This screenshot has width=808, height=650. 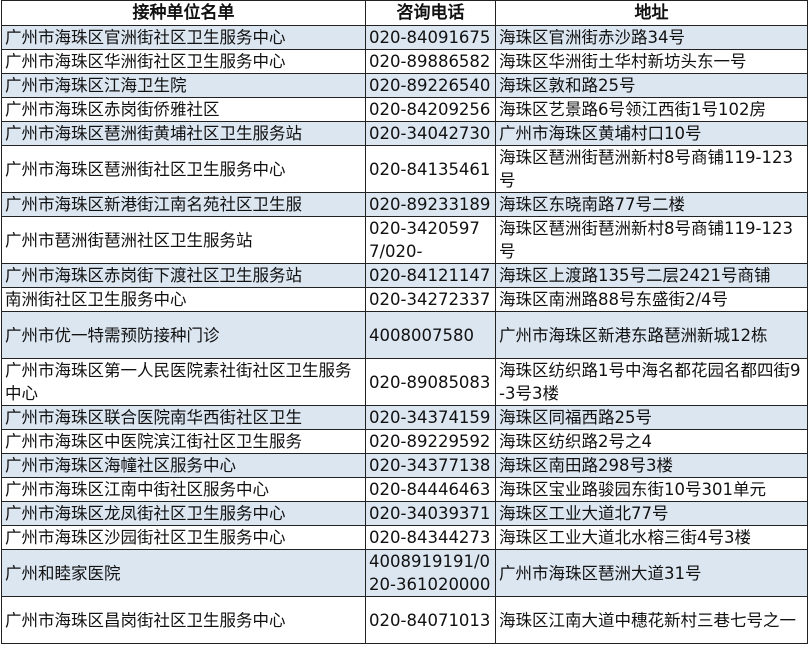 I want to click on address-cell: 广州市海珠区新港东路琶洲新城12栋, so click(x=651, y=335).